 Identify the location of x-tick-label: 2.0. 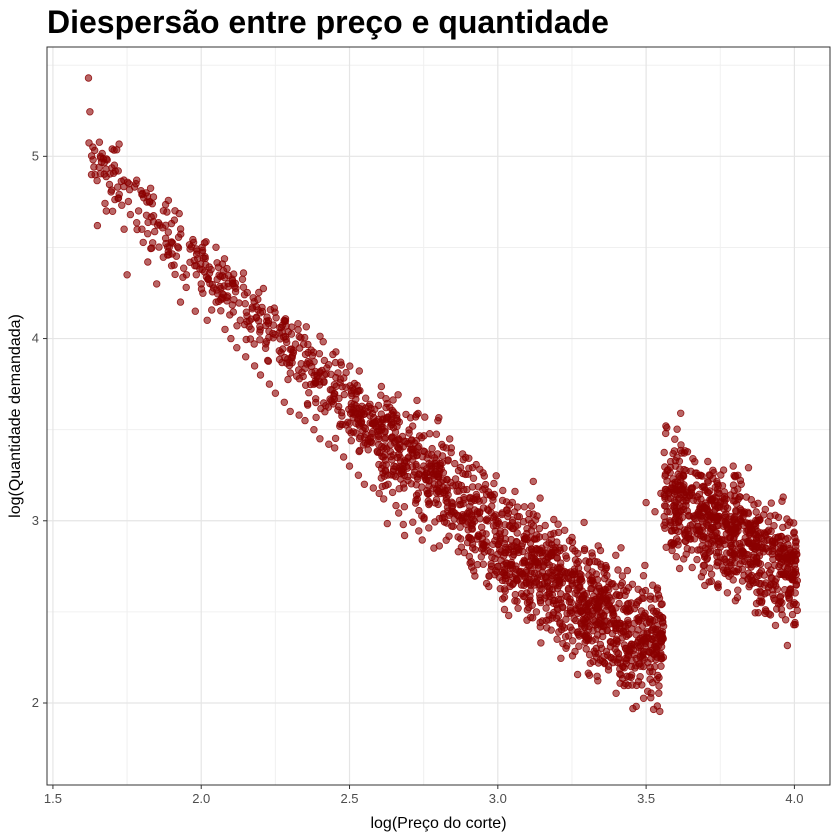
(201, 798).